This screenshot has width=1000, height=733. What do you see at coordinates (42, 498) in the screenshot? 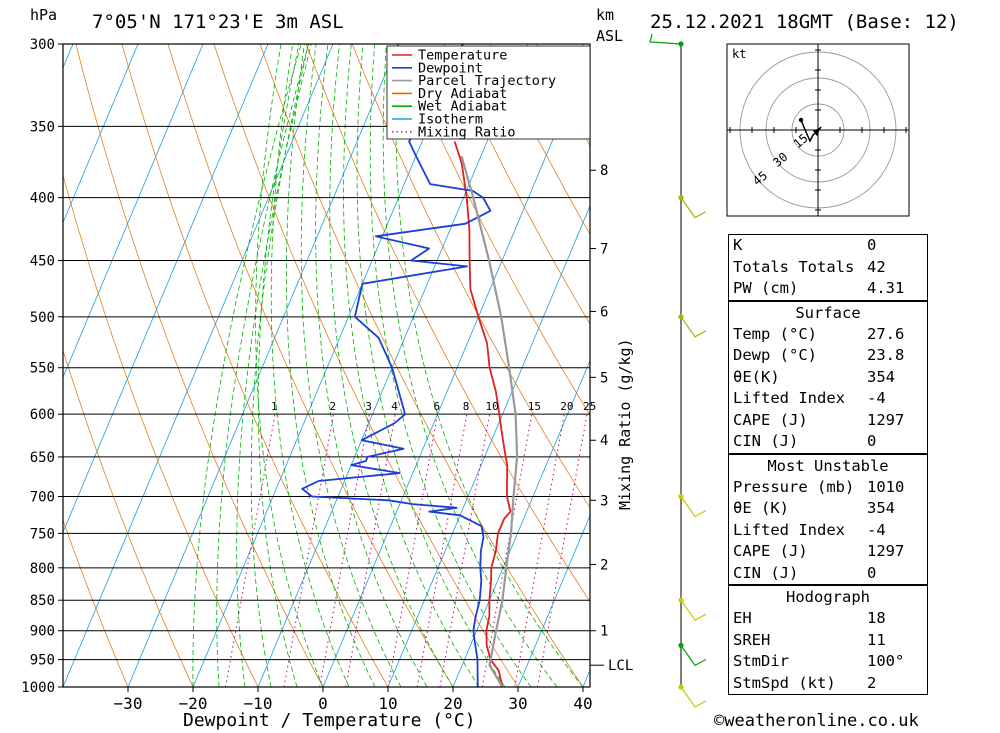
I see `pressure-tick-label: 700` at bounding box center [42, 498].